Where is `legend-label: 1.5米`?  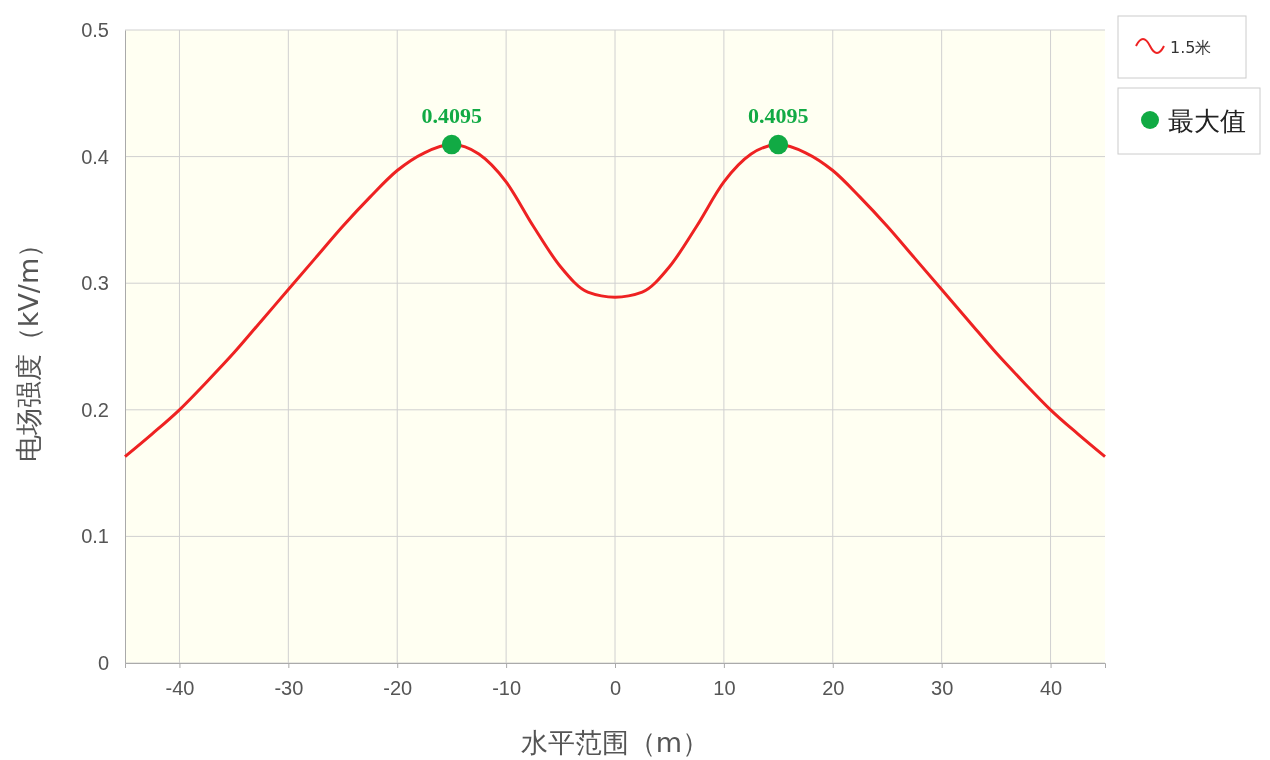 legend-label: 1.5米 is located at coordinates (1191, 47).